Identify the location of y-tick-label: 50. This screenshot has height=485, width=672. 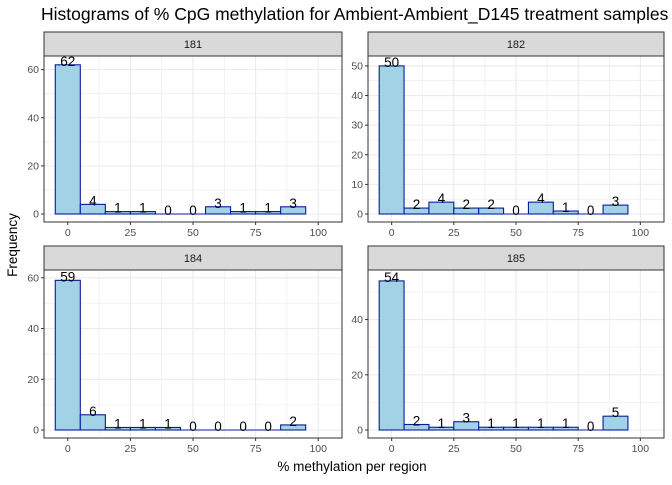
(357, 66).